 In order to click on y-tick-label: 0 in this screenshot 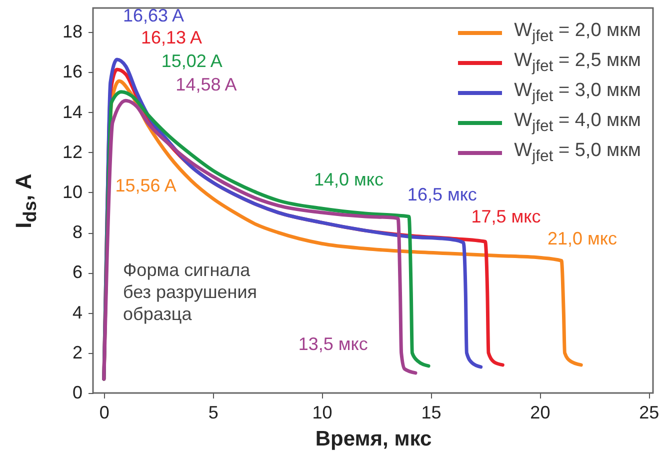, I will do `click(77, 392)`.